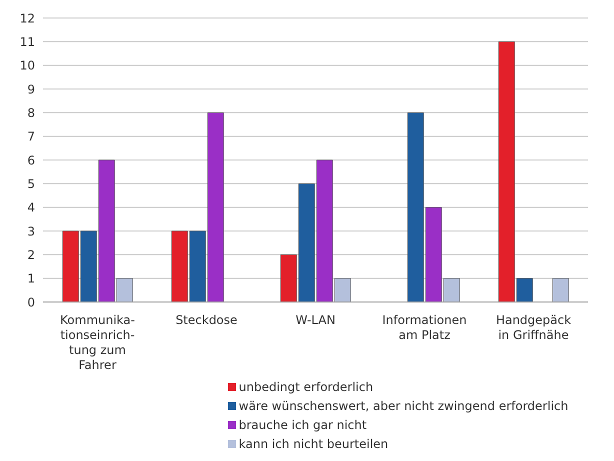 This screenshot has height=461, width=614. What do you see at coordinates (27, 41) in the screenshot?
I see `y-tick-label: 11` at bounding box center [27, 41].